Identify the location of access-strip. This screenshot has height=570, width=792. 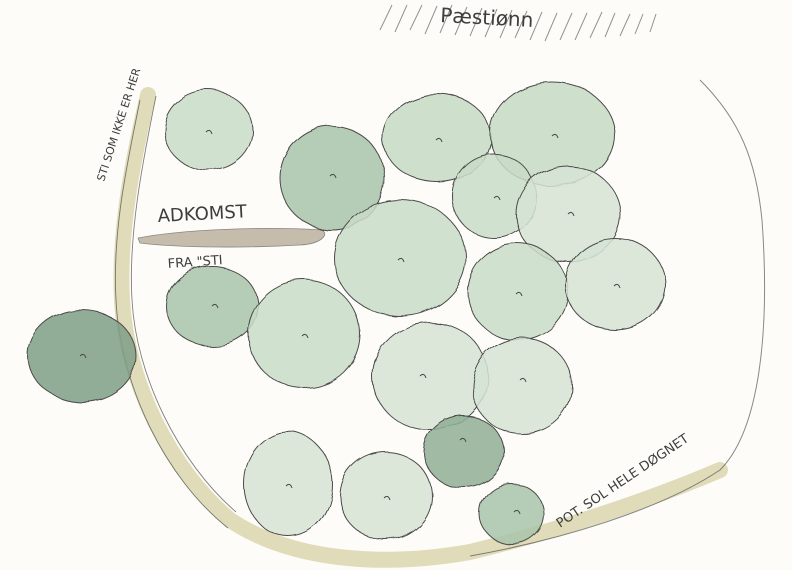
(231, 238).